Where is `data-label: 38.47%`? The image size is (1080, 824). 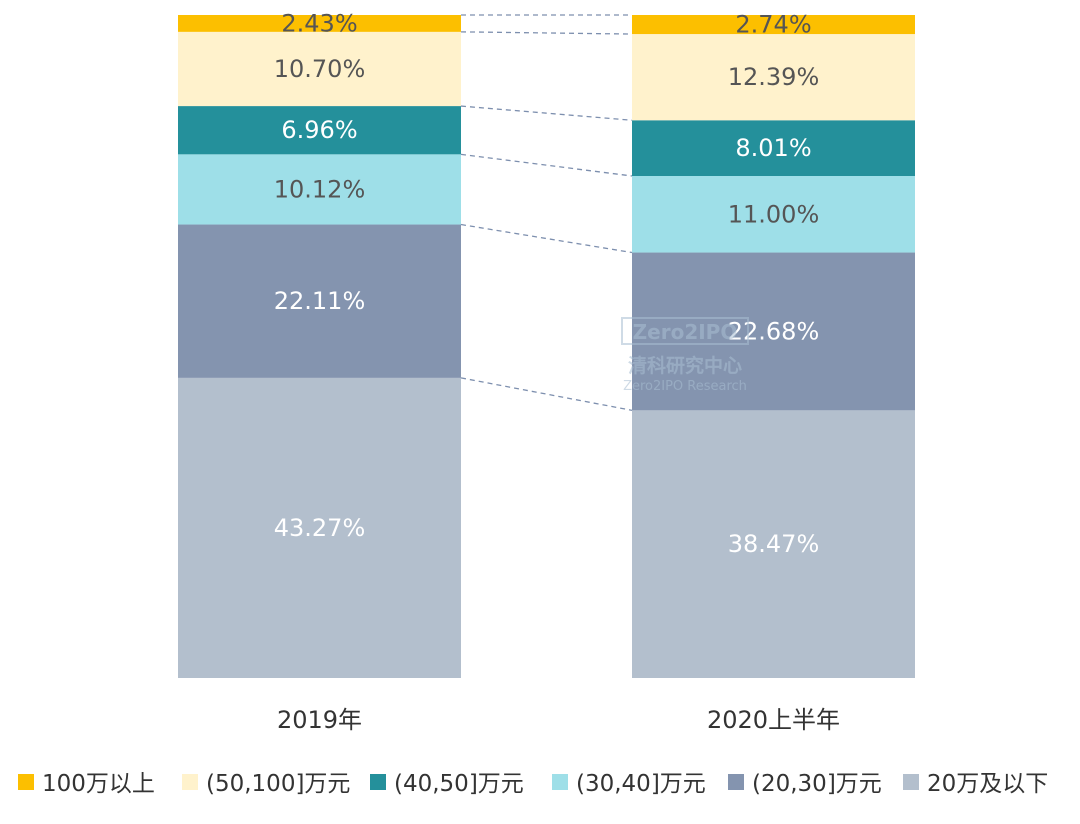
data-label: 38.47% is located at coordinates (774, 544).